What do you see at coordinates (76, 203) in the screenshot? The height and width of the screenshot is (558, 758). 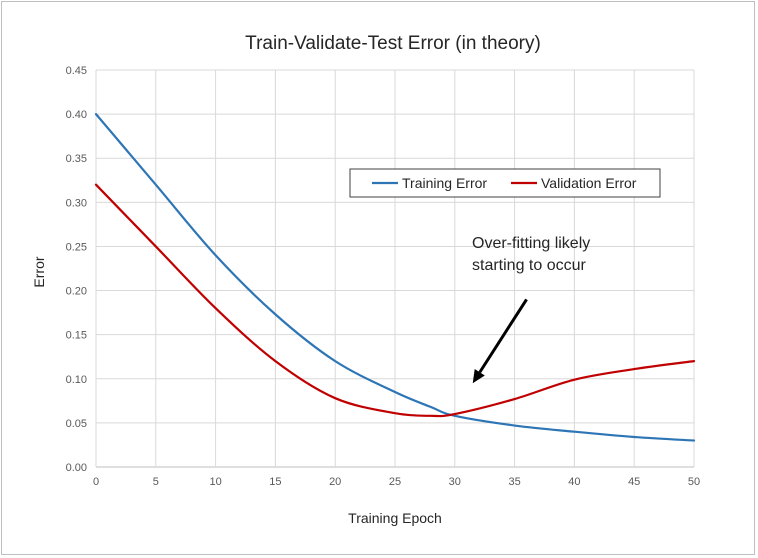 I see `y-tick-label: 0.30` at bounding box center [76, 203].